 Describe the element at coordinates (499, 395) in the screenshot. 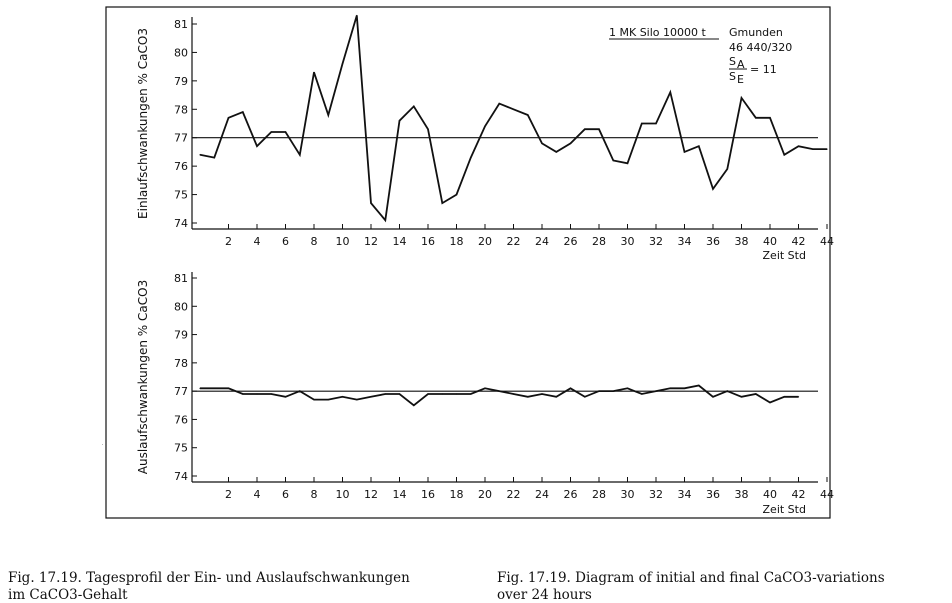

I see `data-series-line` at that location.